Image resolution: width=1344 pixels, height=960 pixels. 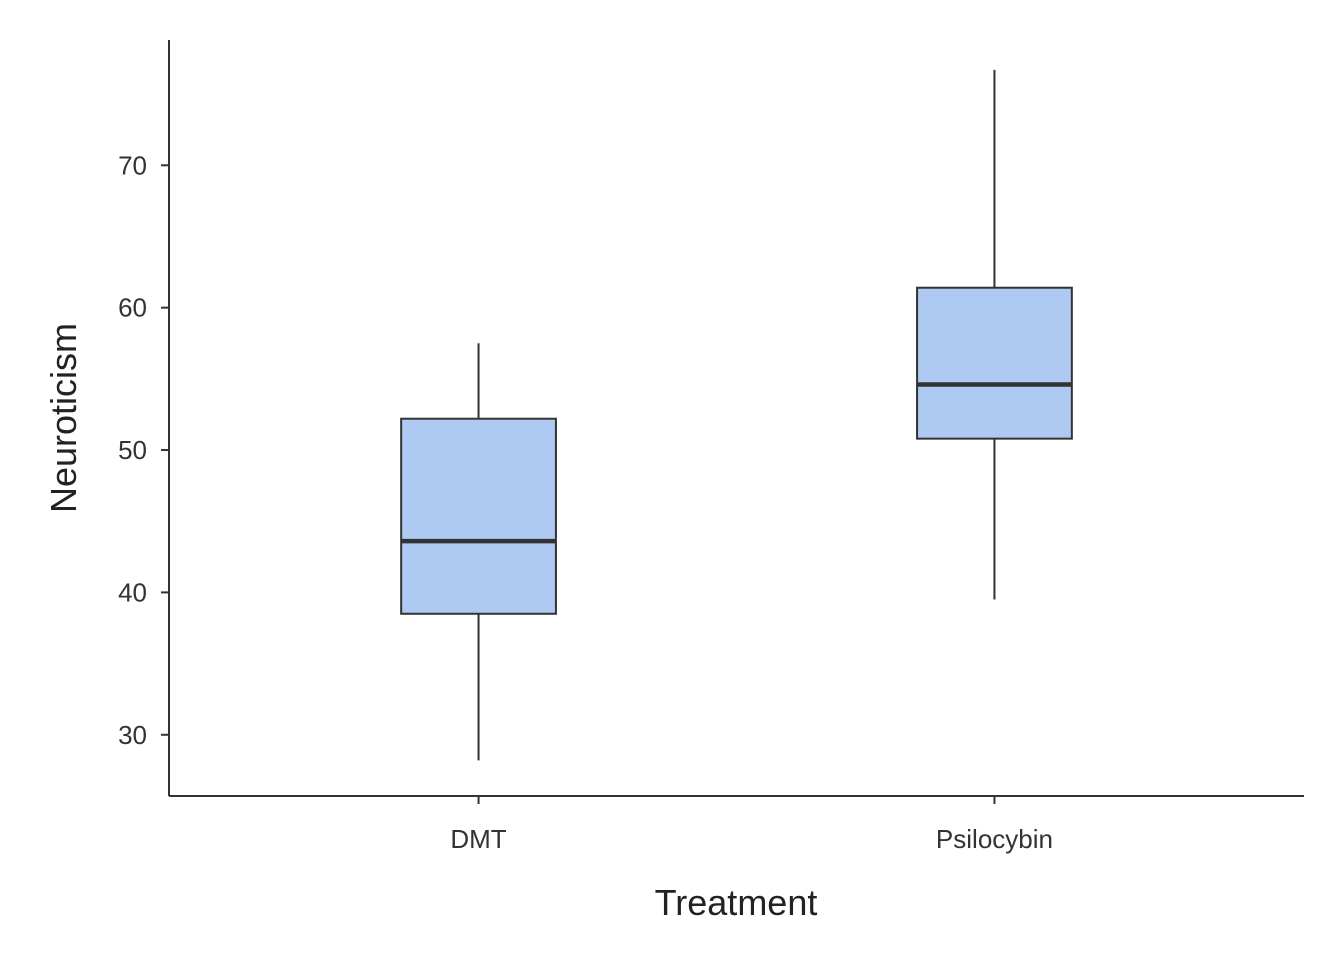 I want to click on y-axis-title: Neuroticism, so click(x=63, y=418).